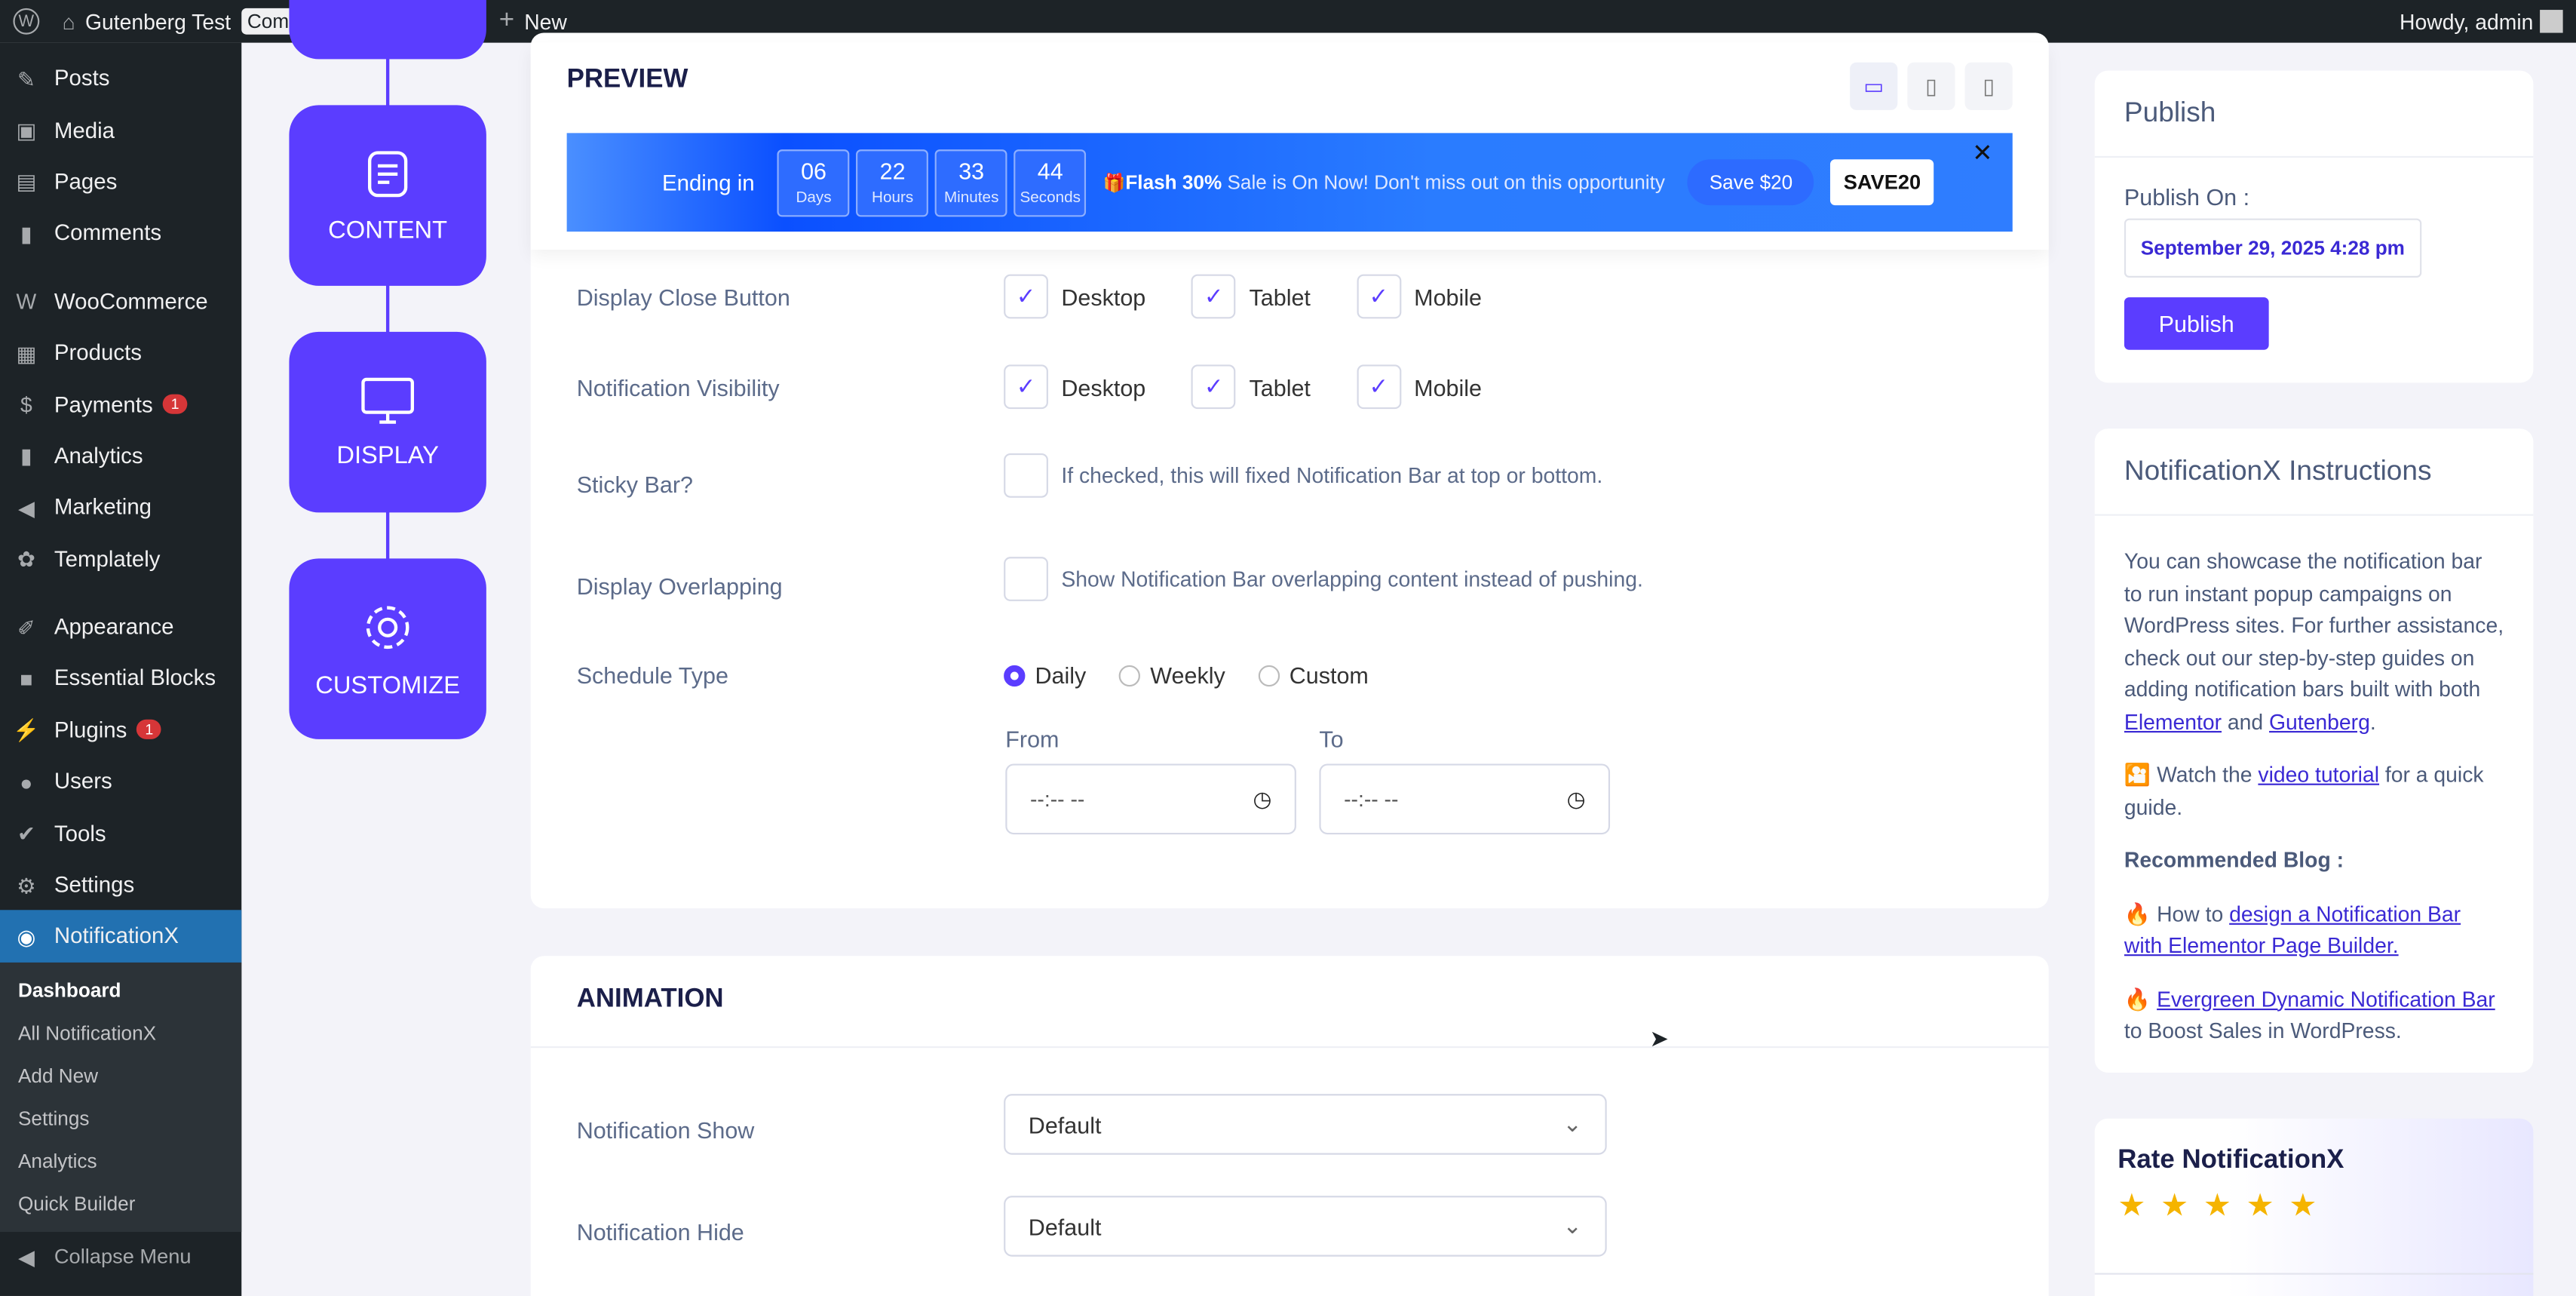  I want to click on sidebar-item-settings: ⚙ Settings, so click(120, 884).